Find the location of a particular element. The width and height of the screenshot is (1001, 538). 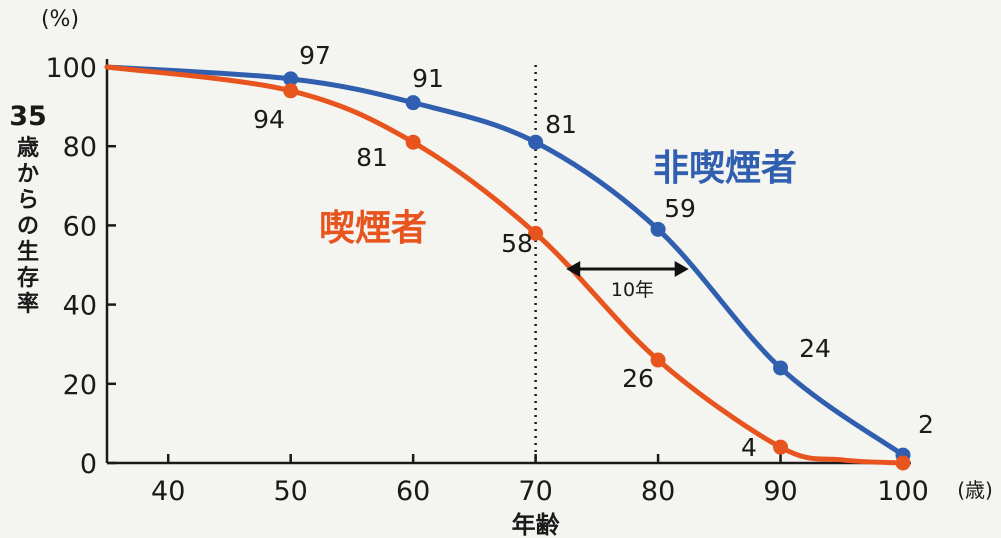

x-axis-title: 年齢 is located at coordinates (536, 524).